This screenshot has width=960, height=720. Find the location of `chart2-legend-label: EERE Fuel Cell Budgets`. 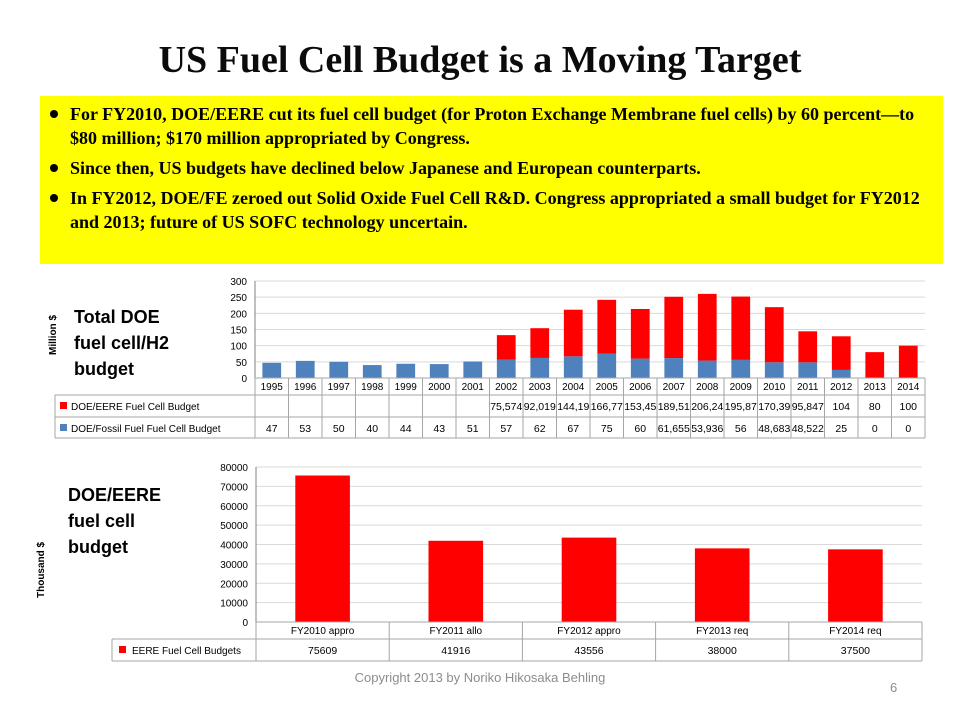

chart2-legend-label: EERE Fuel Cell Budgets is located at coordinates (186, 651).